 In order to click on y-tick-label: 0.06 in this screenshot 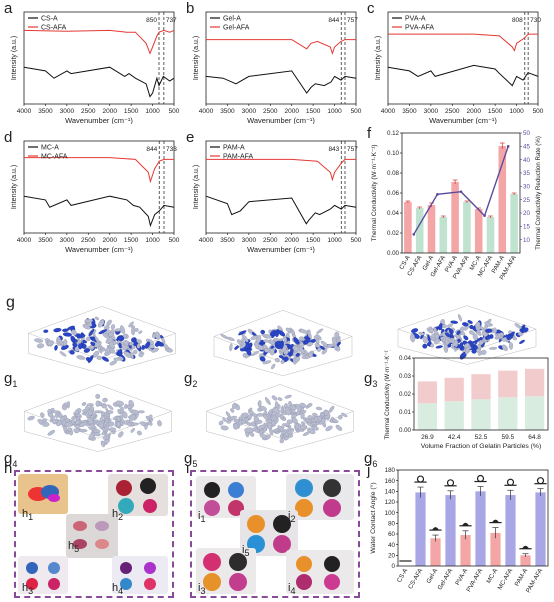, I will do `click(393, 193)`.